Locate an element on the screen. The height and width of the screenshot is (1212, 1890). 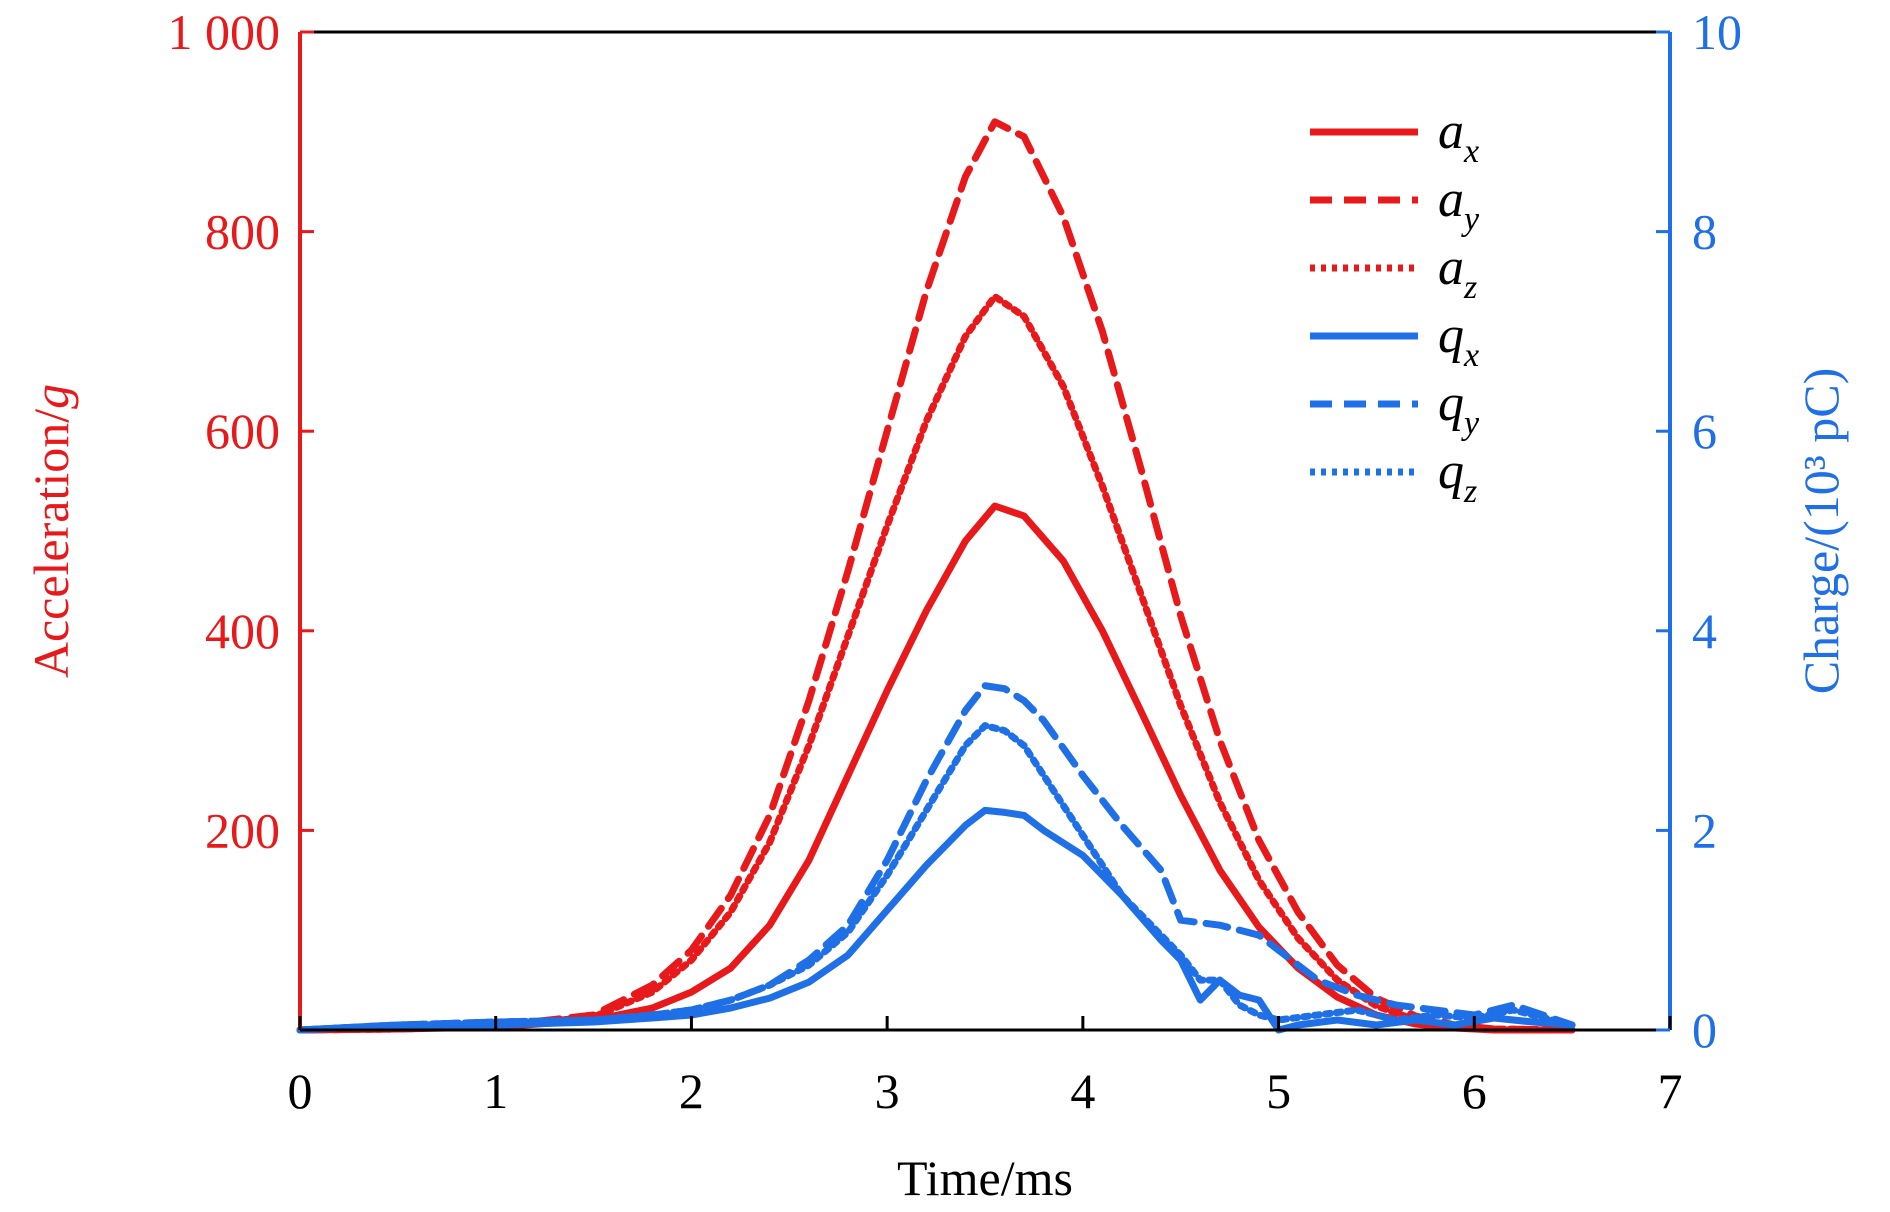
y-left-tick-label: 200 is located at coordinates (242, 830).